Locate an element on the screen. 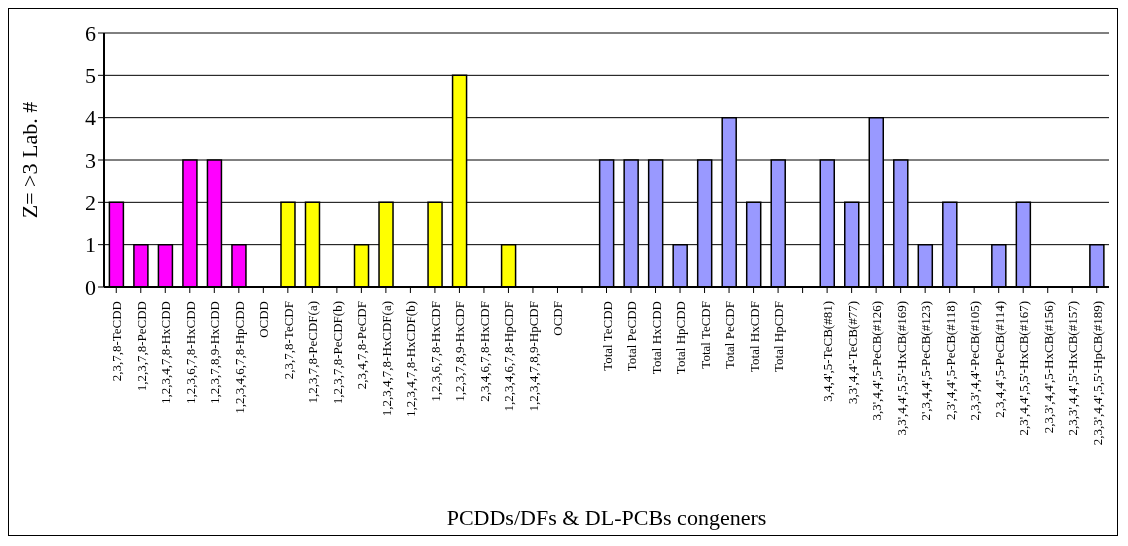  x-tick-label: Total PeCDF is located at coordinates (730, 335).